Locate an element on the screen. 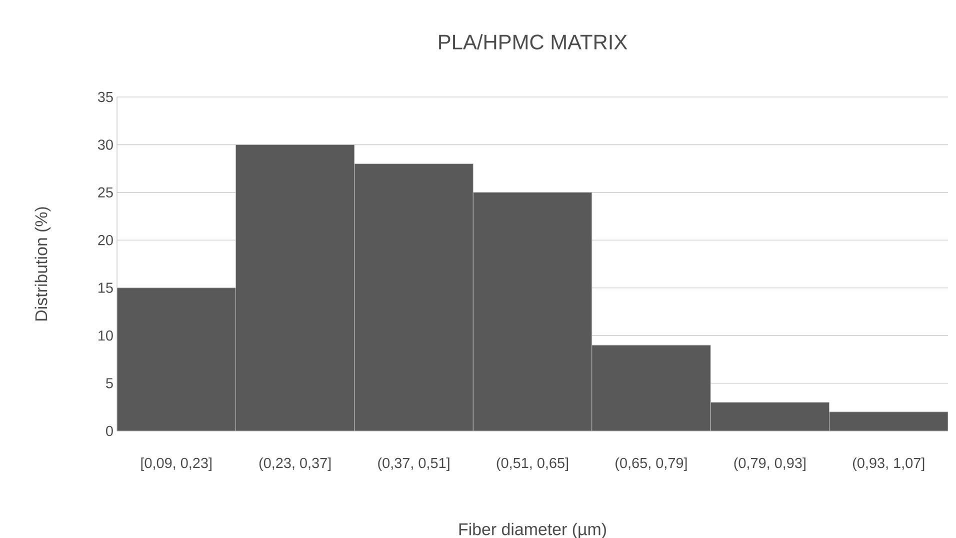 The height and width of the screenshot is (538, 956). y-axis-title: Distribution (%) is located at coordinates (42, 263).